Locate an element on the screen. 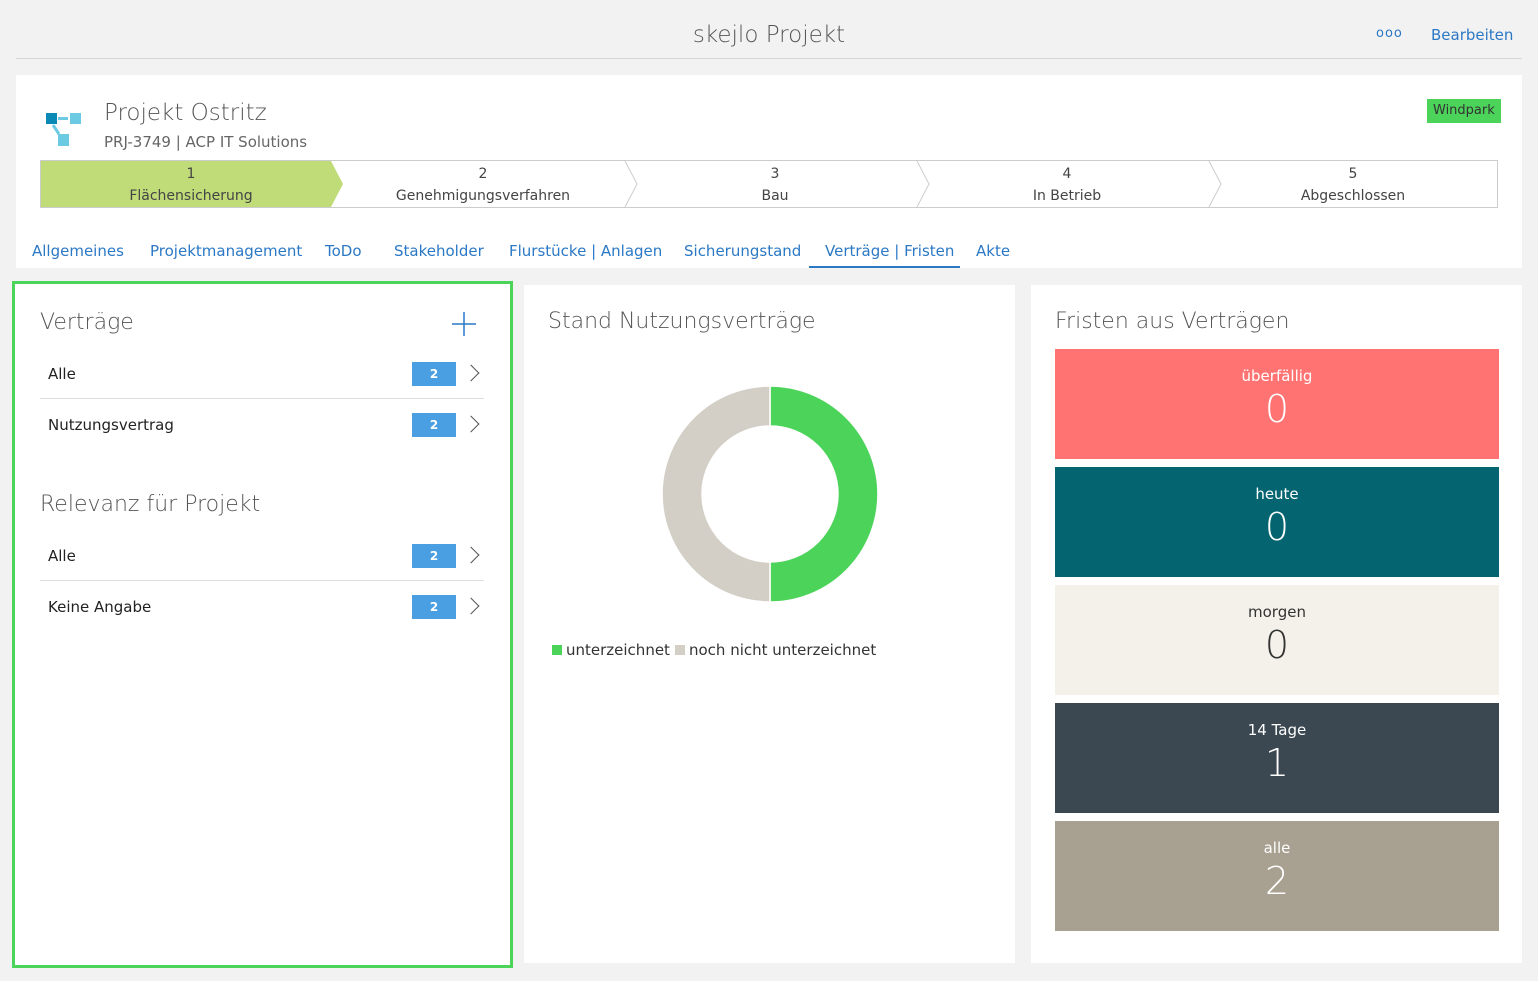 Image resolution: width=1538 pixels, height=981 pixels. step-label: Abgeschlossen is located at coordinates (1353, 196).